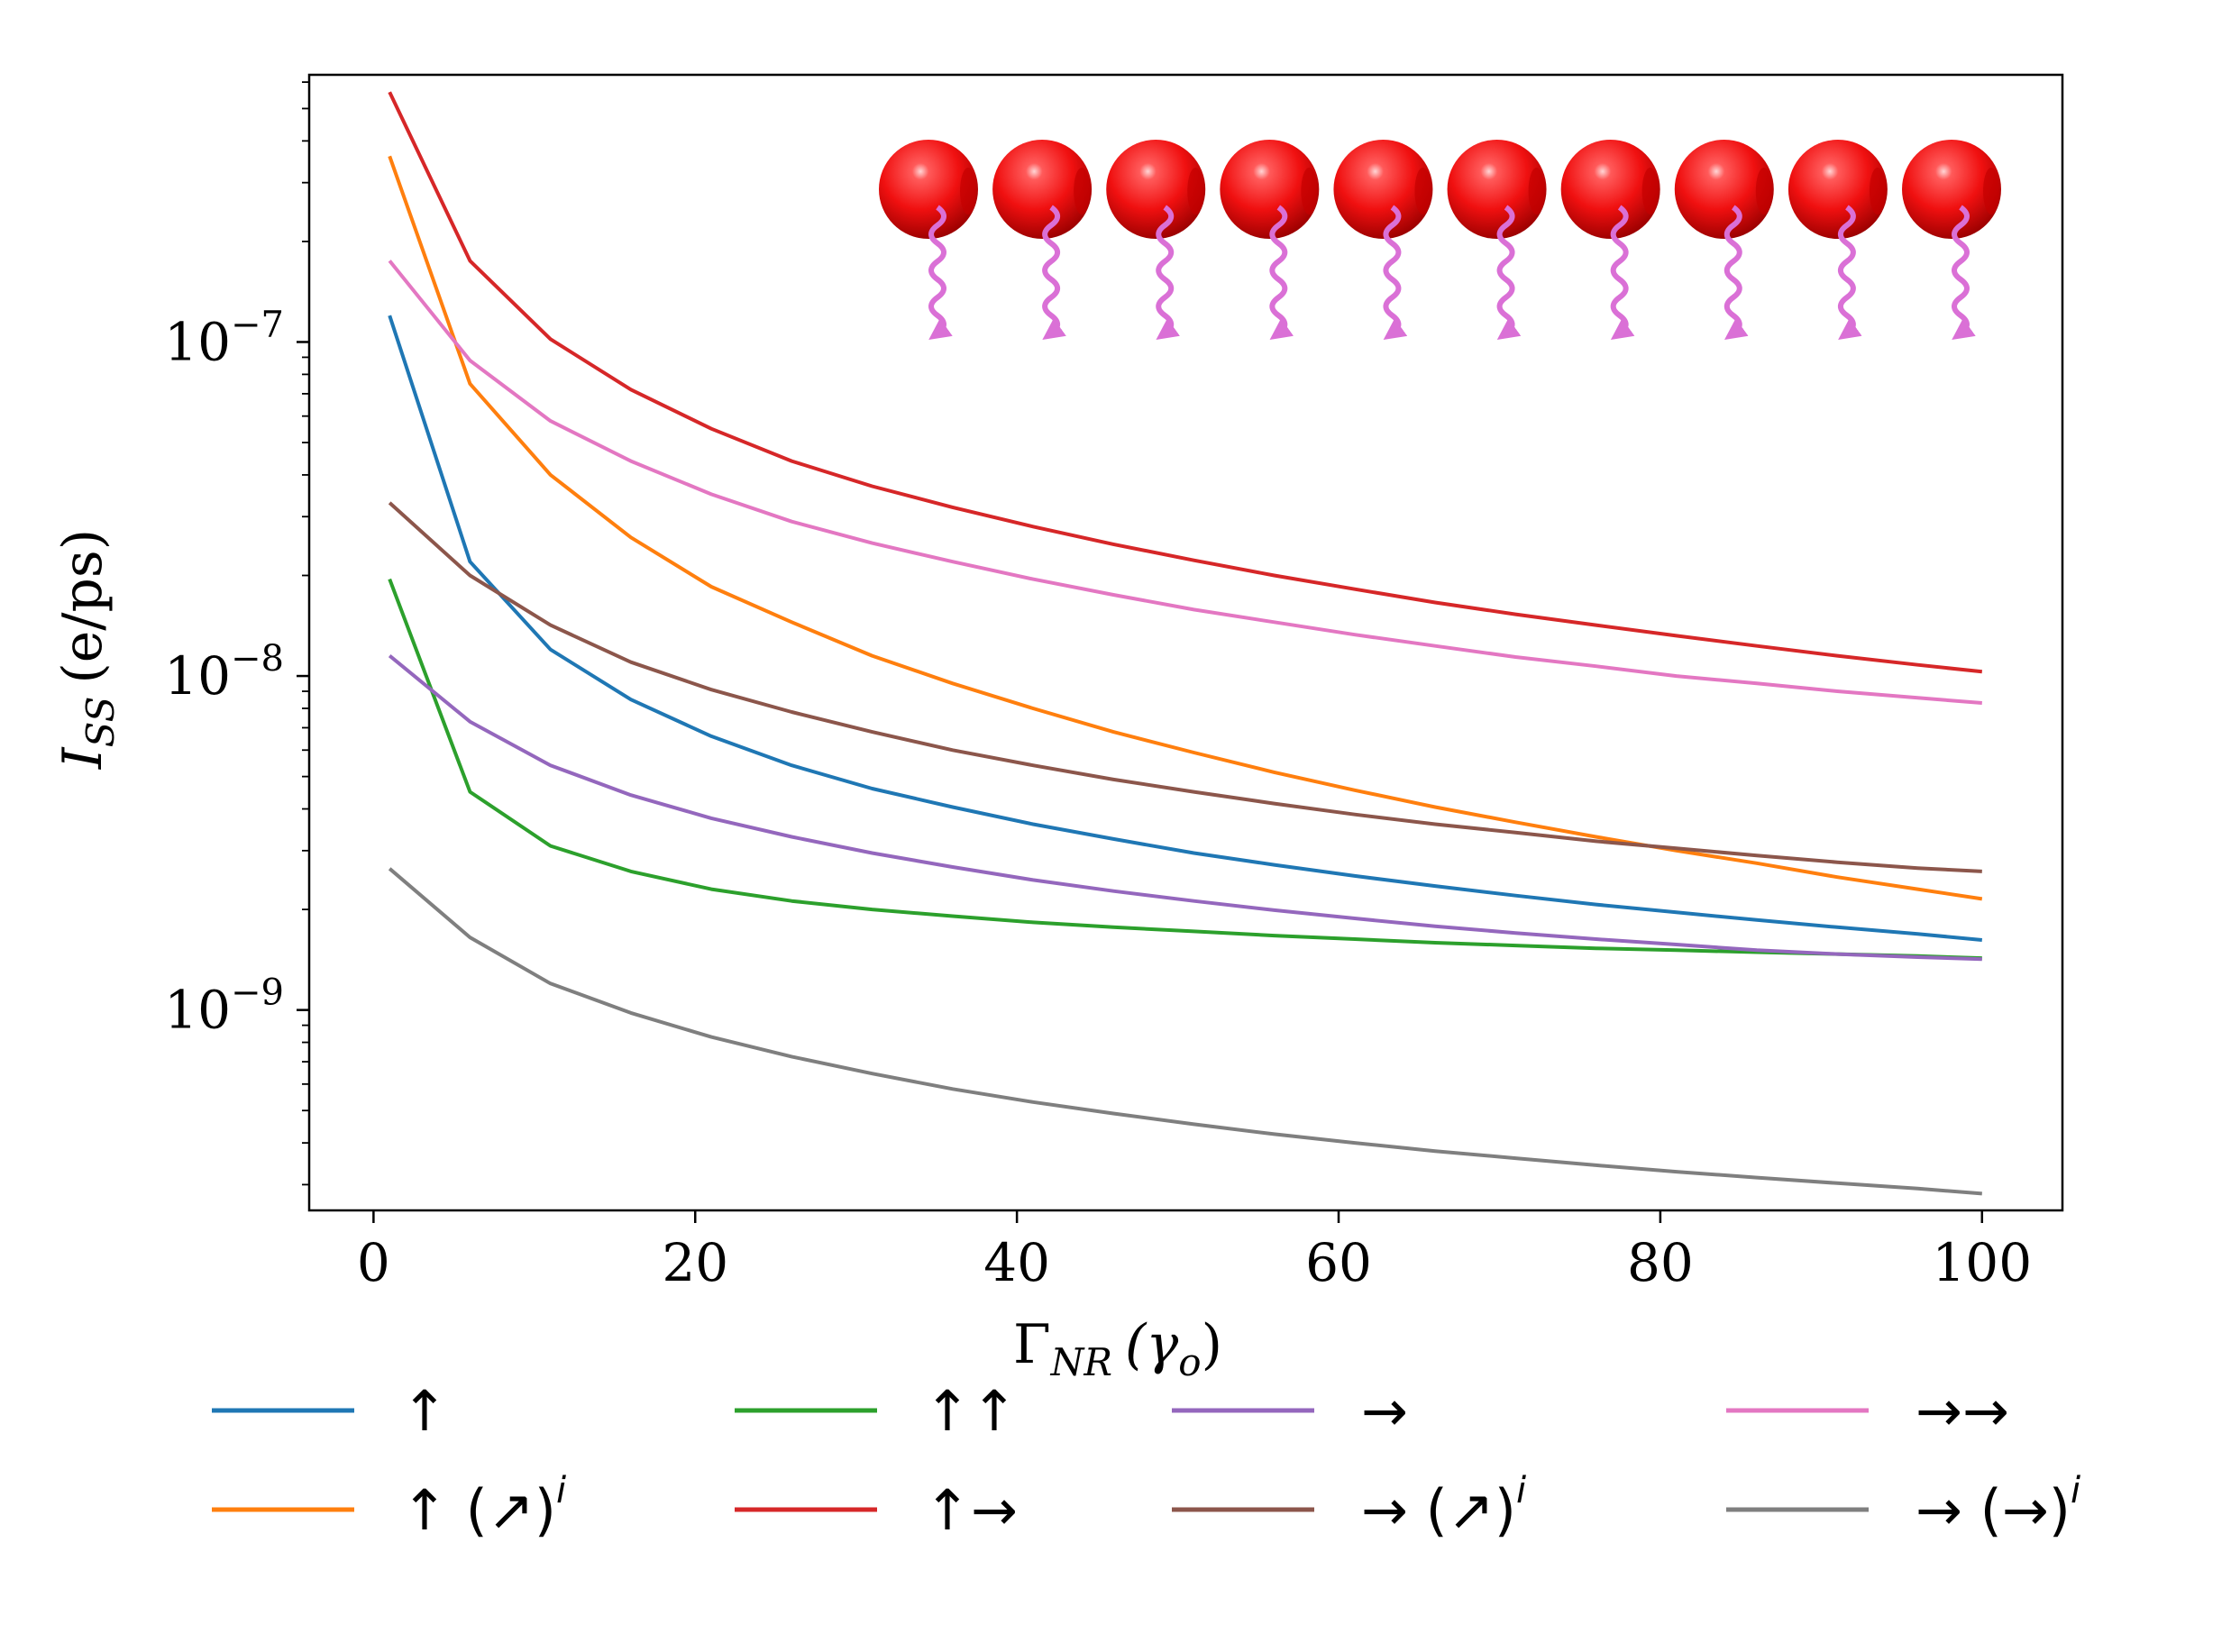  What do you see at coordinates (1982, 1262) in the screenshot?
I see `x-tick-label: 100` at bounding box center [1982, 1262].